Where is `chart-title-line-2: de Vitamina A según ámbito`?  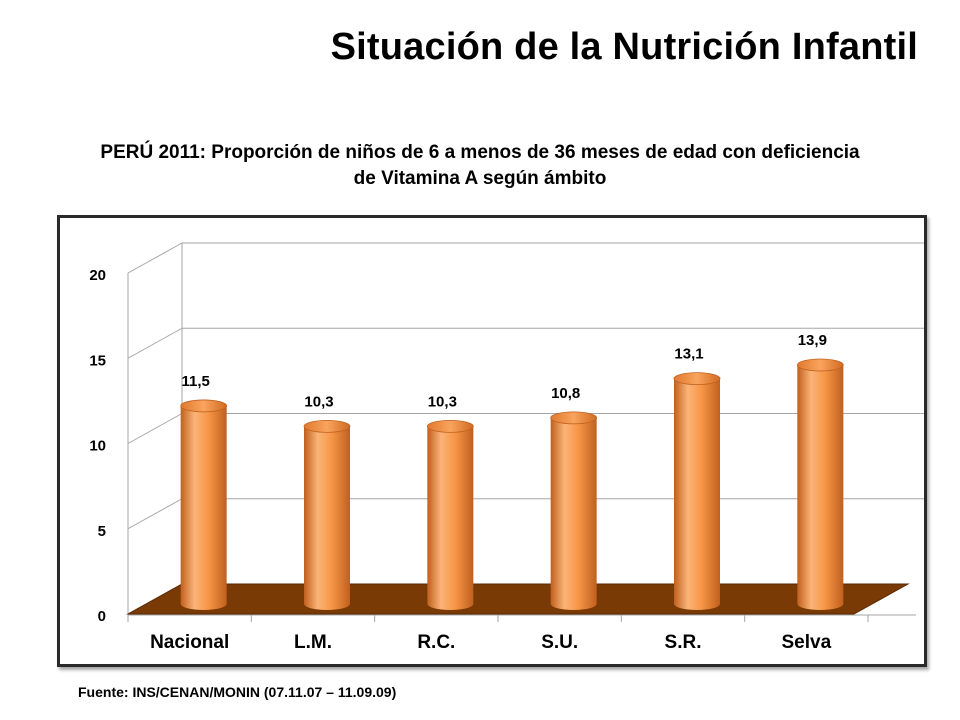 chart-title-line-2: de Vitamina A según ámbito is located at coordinates (480, 178).